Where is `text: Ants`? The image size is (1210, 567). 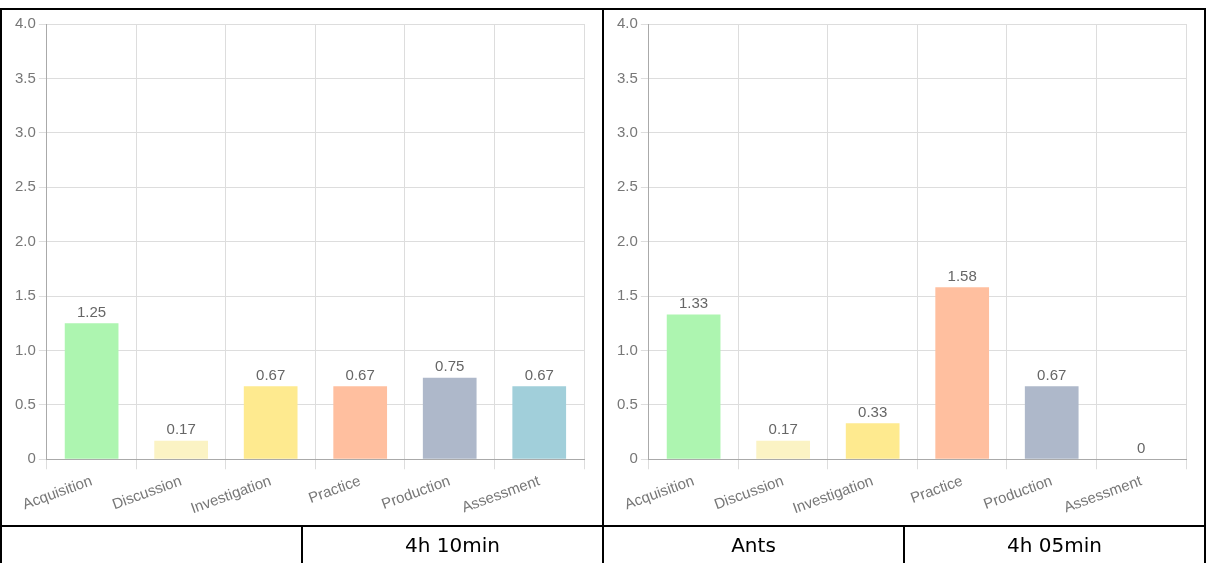
text: Ants is located at coordinates (754, 545).